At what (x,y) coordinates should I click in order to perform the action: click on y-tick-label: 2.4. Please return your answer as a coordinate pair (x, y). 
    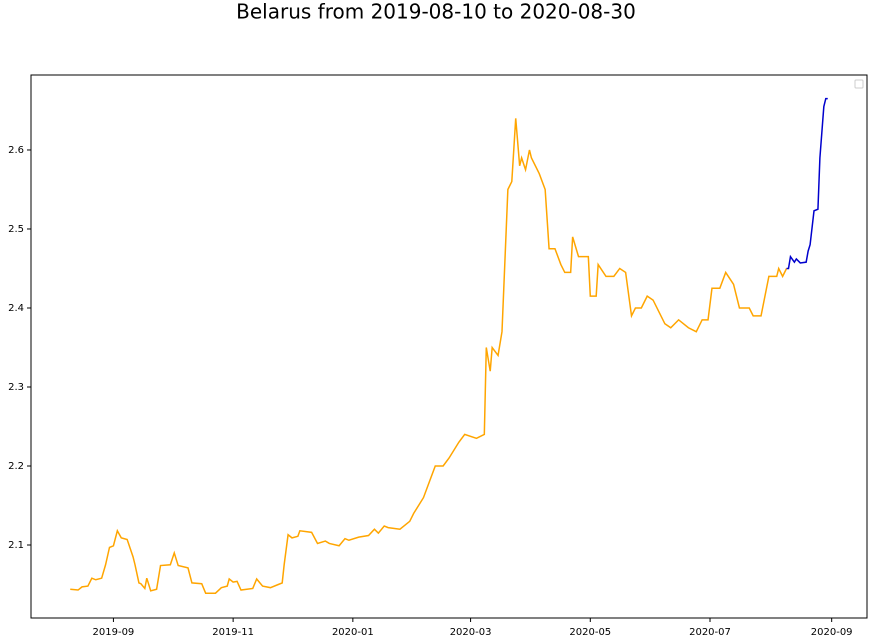
    Looking at the image, I should click on (16, 308).